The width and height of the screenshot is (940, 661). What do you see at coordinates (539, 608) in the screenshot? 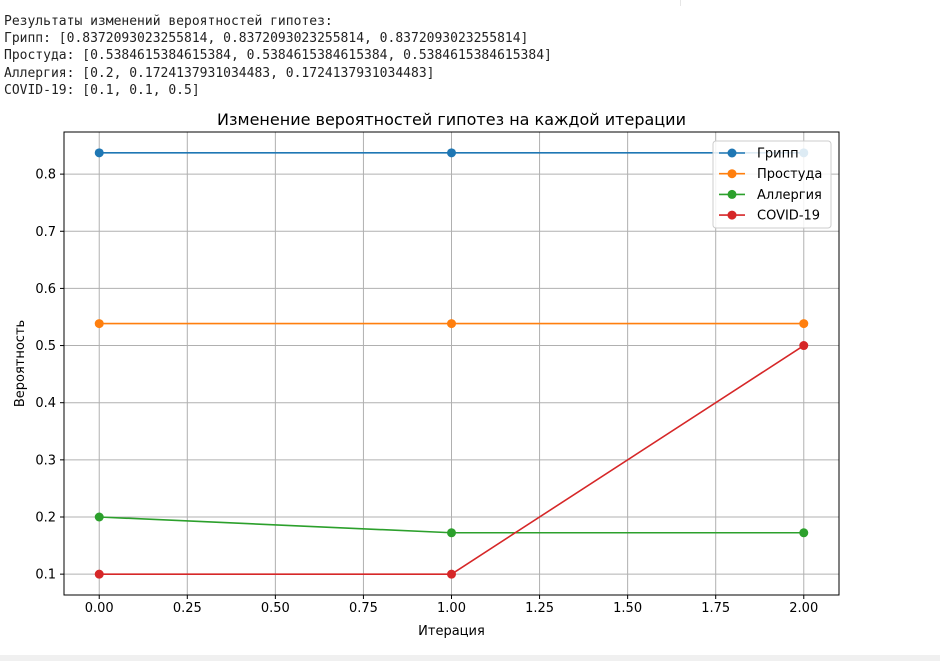
I see `x-tick-label: 1.25` at bounding box center [539, 608].